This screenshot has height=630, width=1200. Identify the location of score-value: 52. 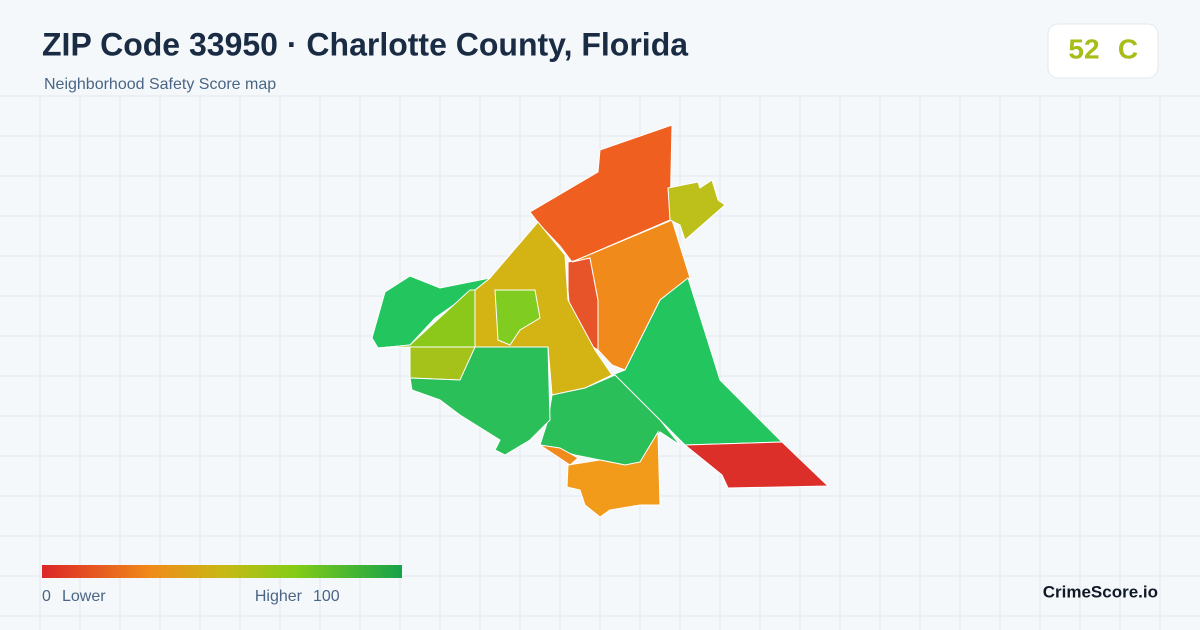
(1083, 48).